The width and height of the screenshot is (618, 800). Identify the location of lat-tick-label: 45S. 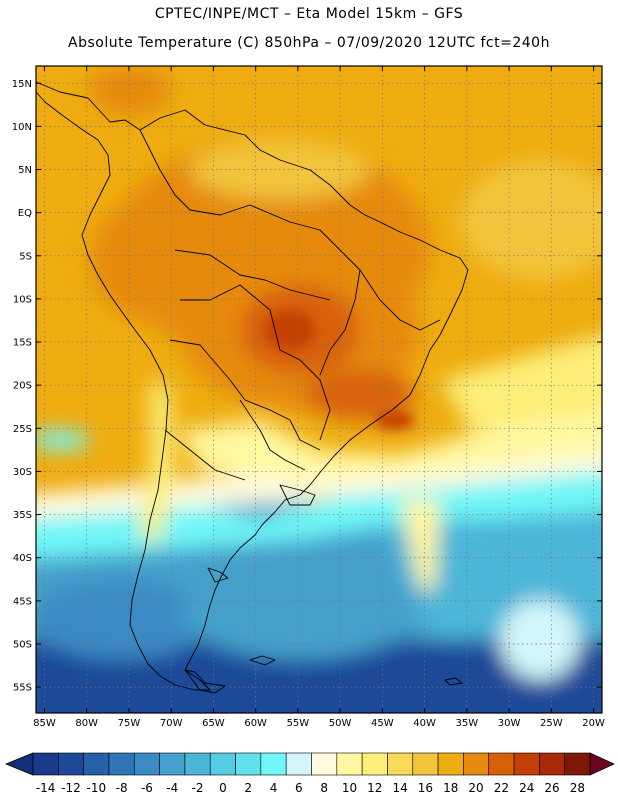
(22, 601).